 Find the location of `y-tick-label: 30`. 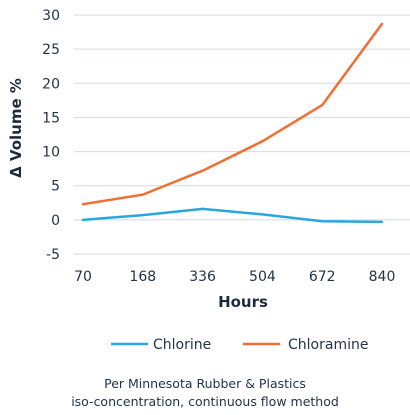

y-tick-label: 30 is located at coordinates (51, 16).